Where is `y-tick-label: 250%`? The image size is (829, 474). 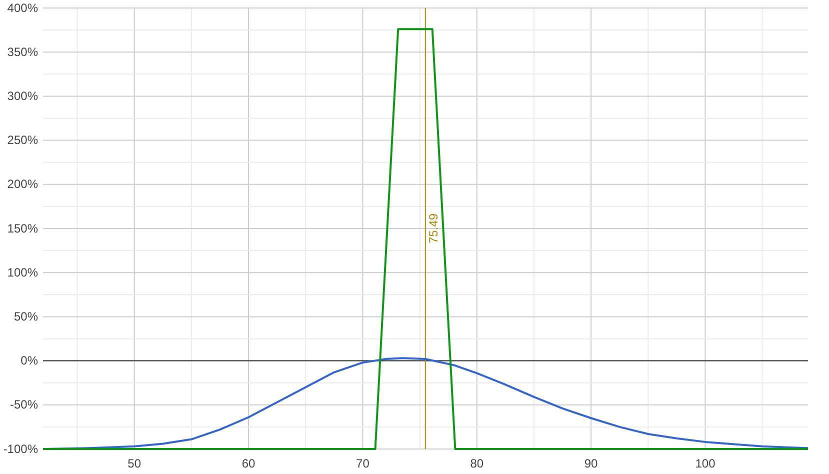 y-tick-label: 250% is located at coordinates (22, 140).